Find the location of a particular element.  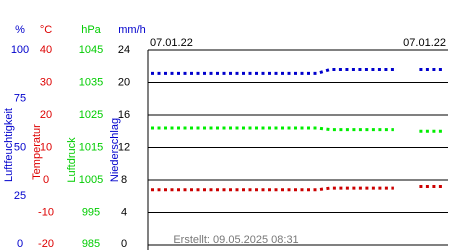

y-tick-label: 4 is located at coordinates (124, 212).